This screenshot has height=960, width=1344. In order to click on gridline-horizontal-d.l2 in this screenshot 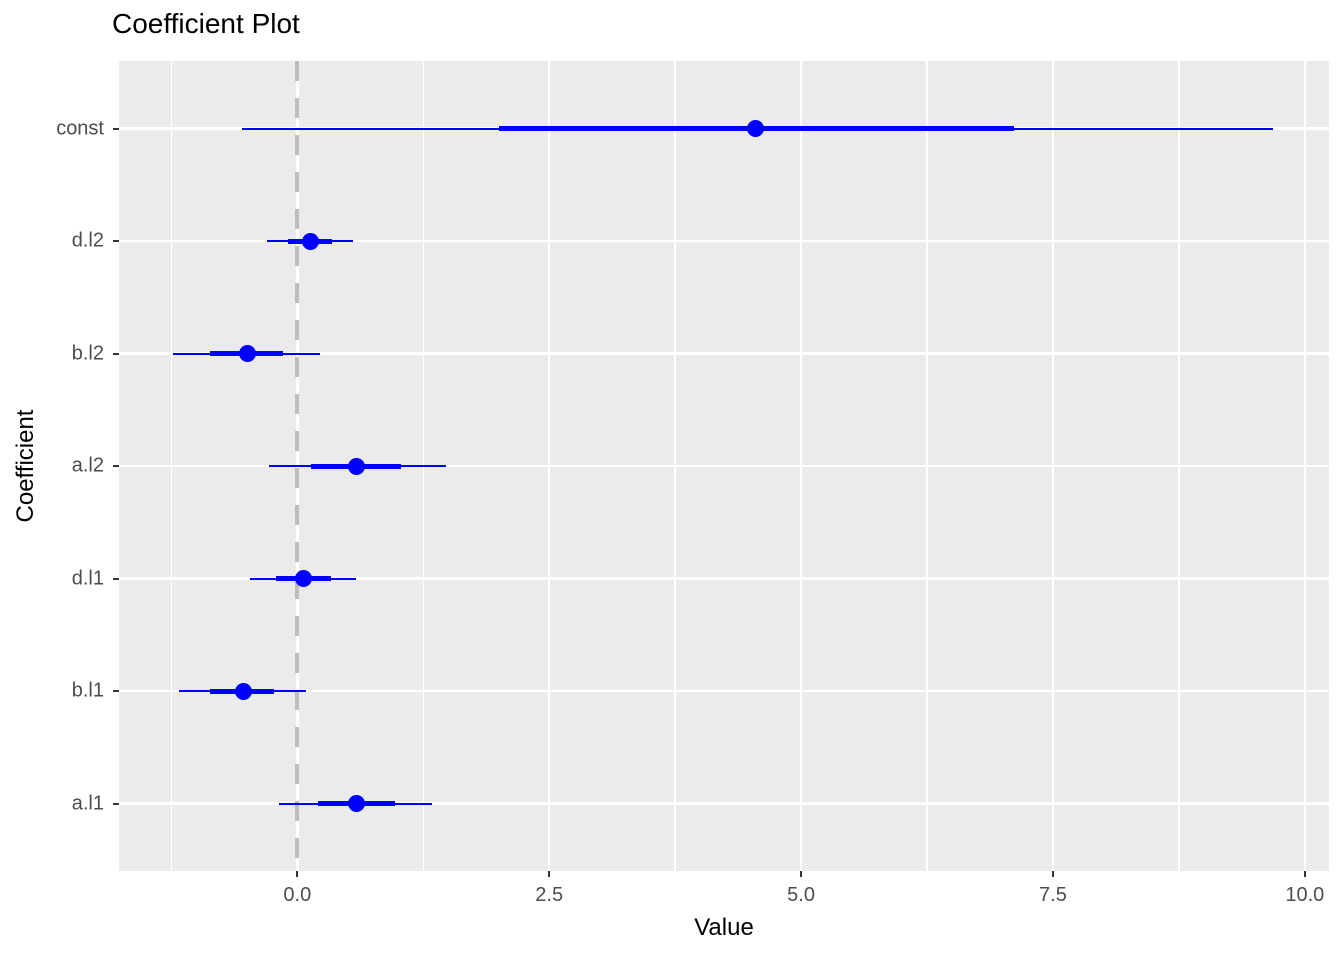, I will do `click(724, 241)`.